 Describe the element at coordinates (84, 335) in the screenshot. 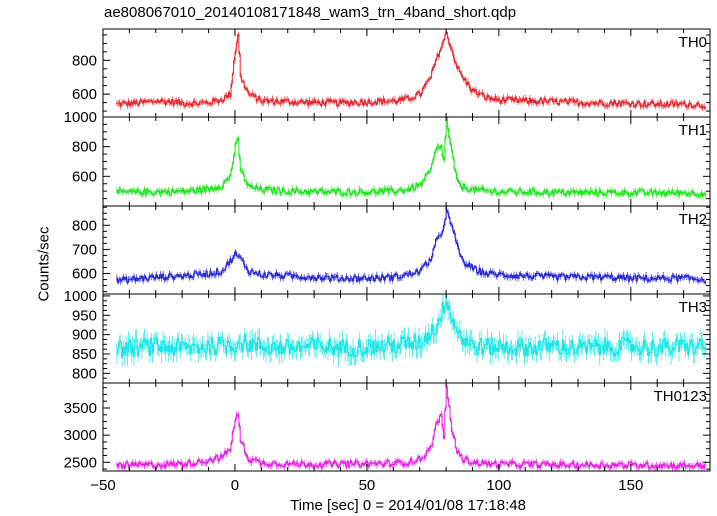

I see `y-tick-label: 900` at that location.